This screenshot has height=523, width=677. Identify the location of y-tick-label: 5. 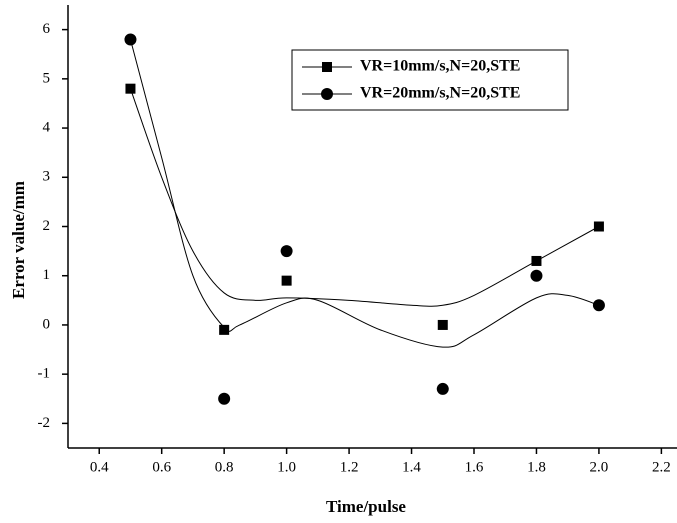
(47, 78).